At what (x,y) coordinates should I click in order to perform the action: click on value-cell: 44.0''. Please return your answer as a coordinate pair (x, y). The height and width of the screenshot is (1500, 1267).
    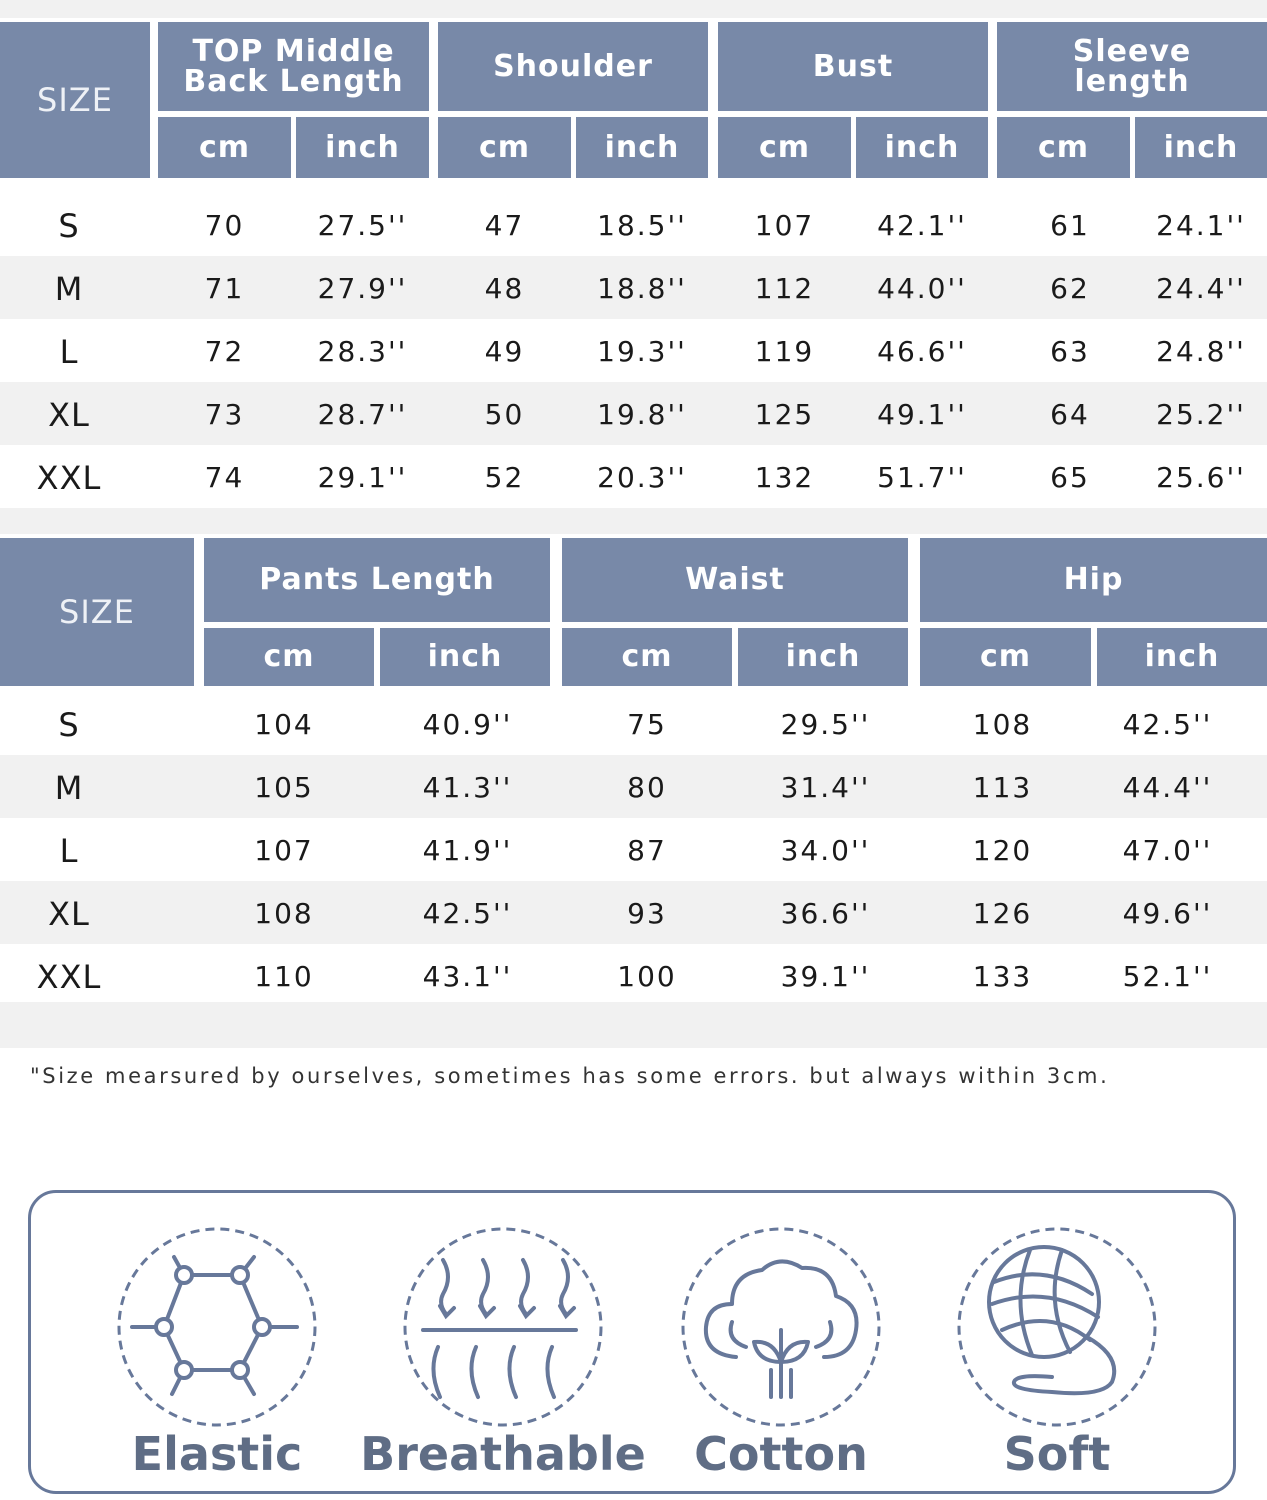
    Looking at the image, I should click on (922, 288).